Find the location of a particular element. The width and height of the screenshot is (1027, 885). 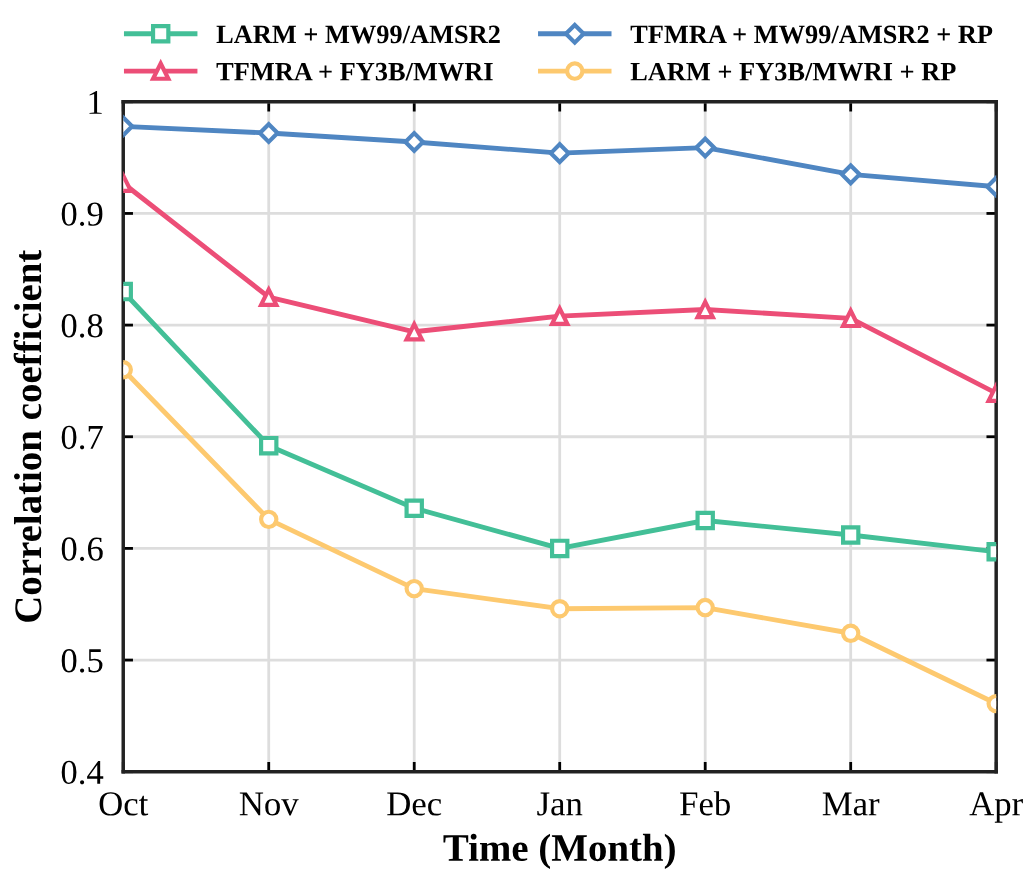

legend-label: LARM + FY3B/MWRI + RP is located at coordinates (793, 71).